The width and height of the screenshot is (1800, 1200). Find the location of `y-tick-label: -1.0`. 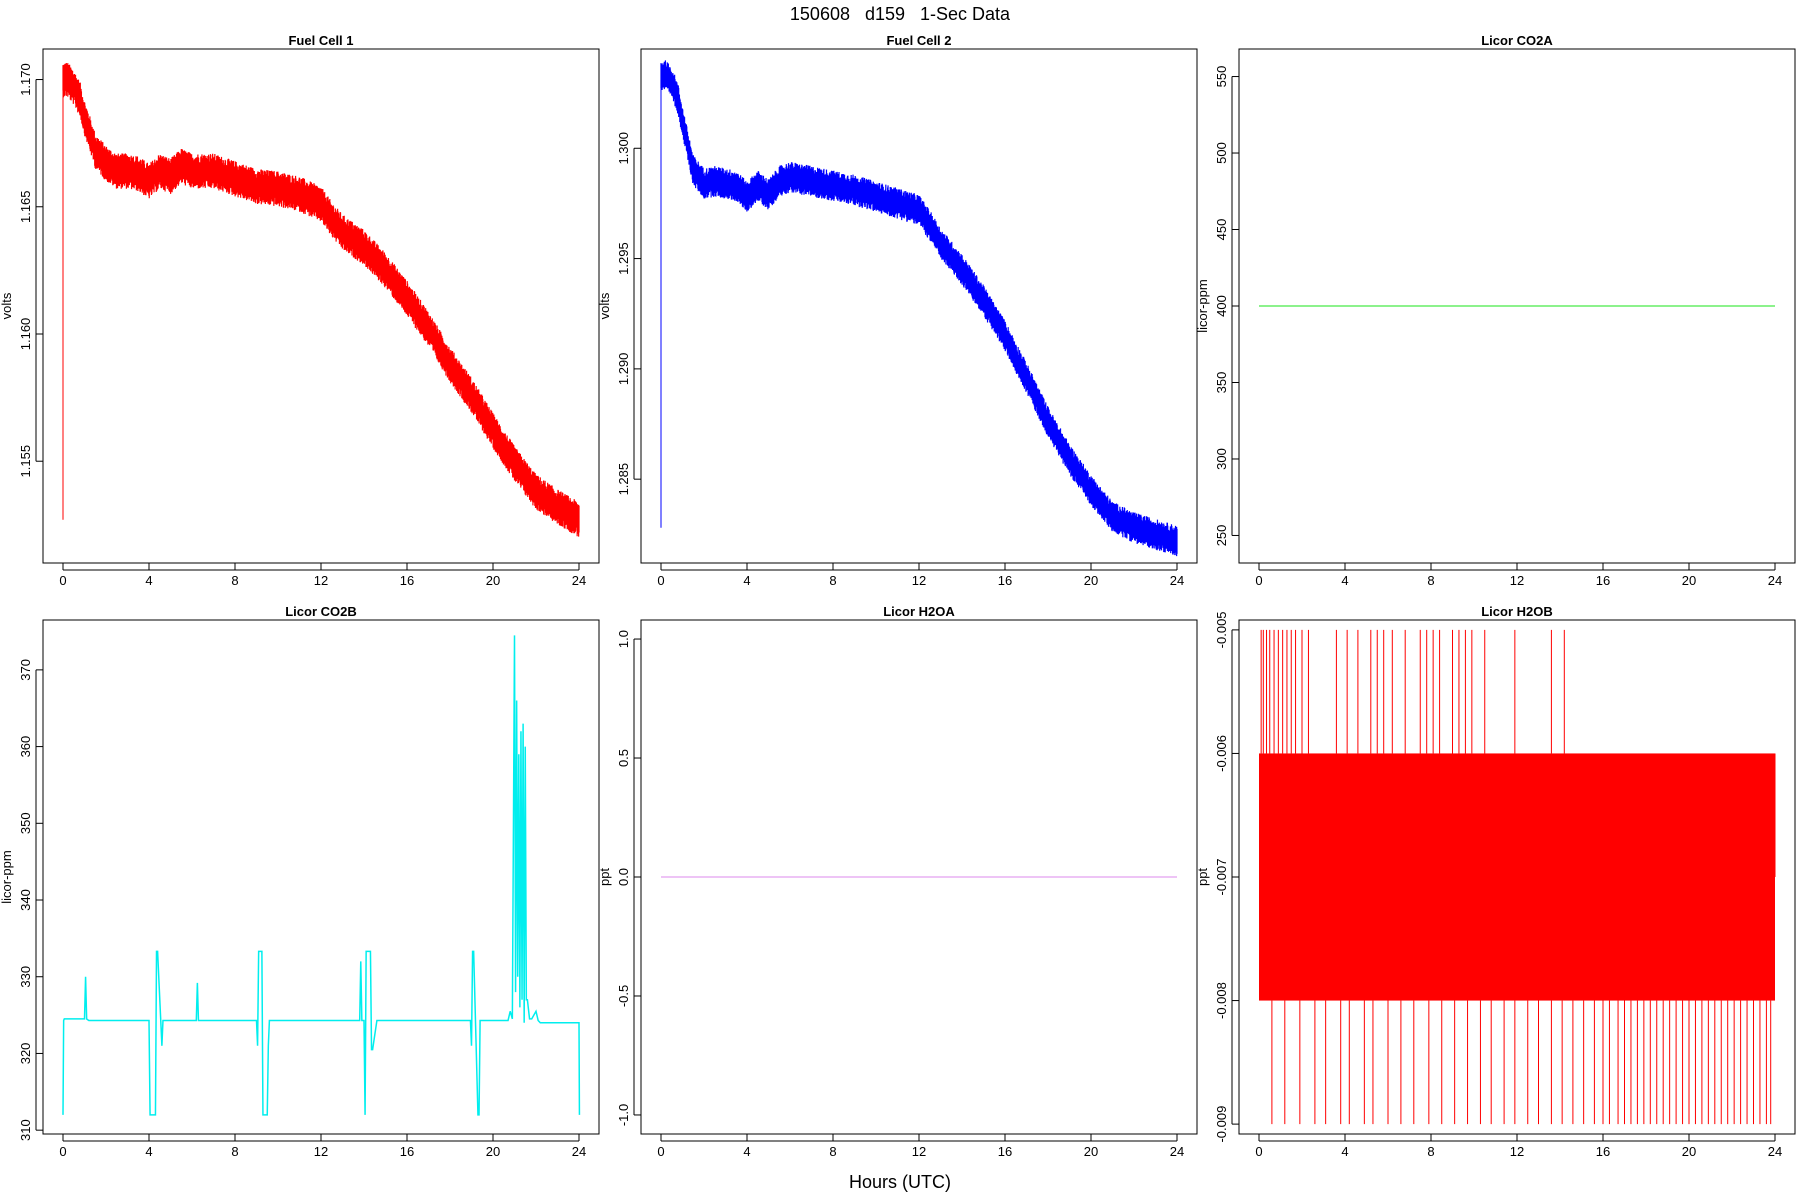

y-tick-label: -1.0 is located at coordinates (623, 1115).